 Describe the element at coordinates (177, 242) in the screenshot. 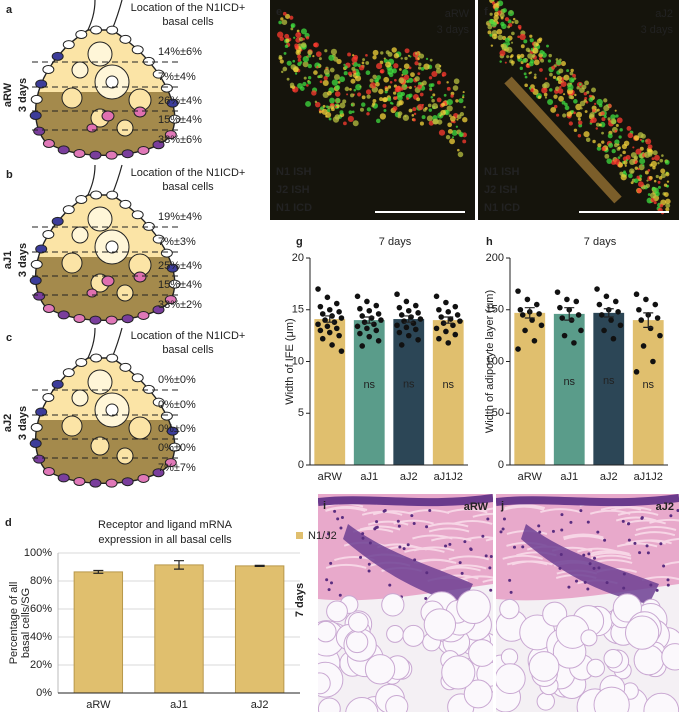

I see `percentage: 7%±3%` at that location.